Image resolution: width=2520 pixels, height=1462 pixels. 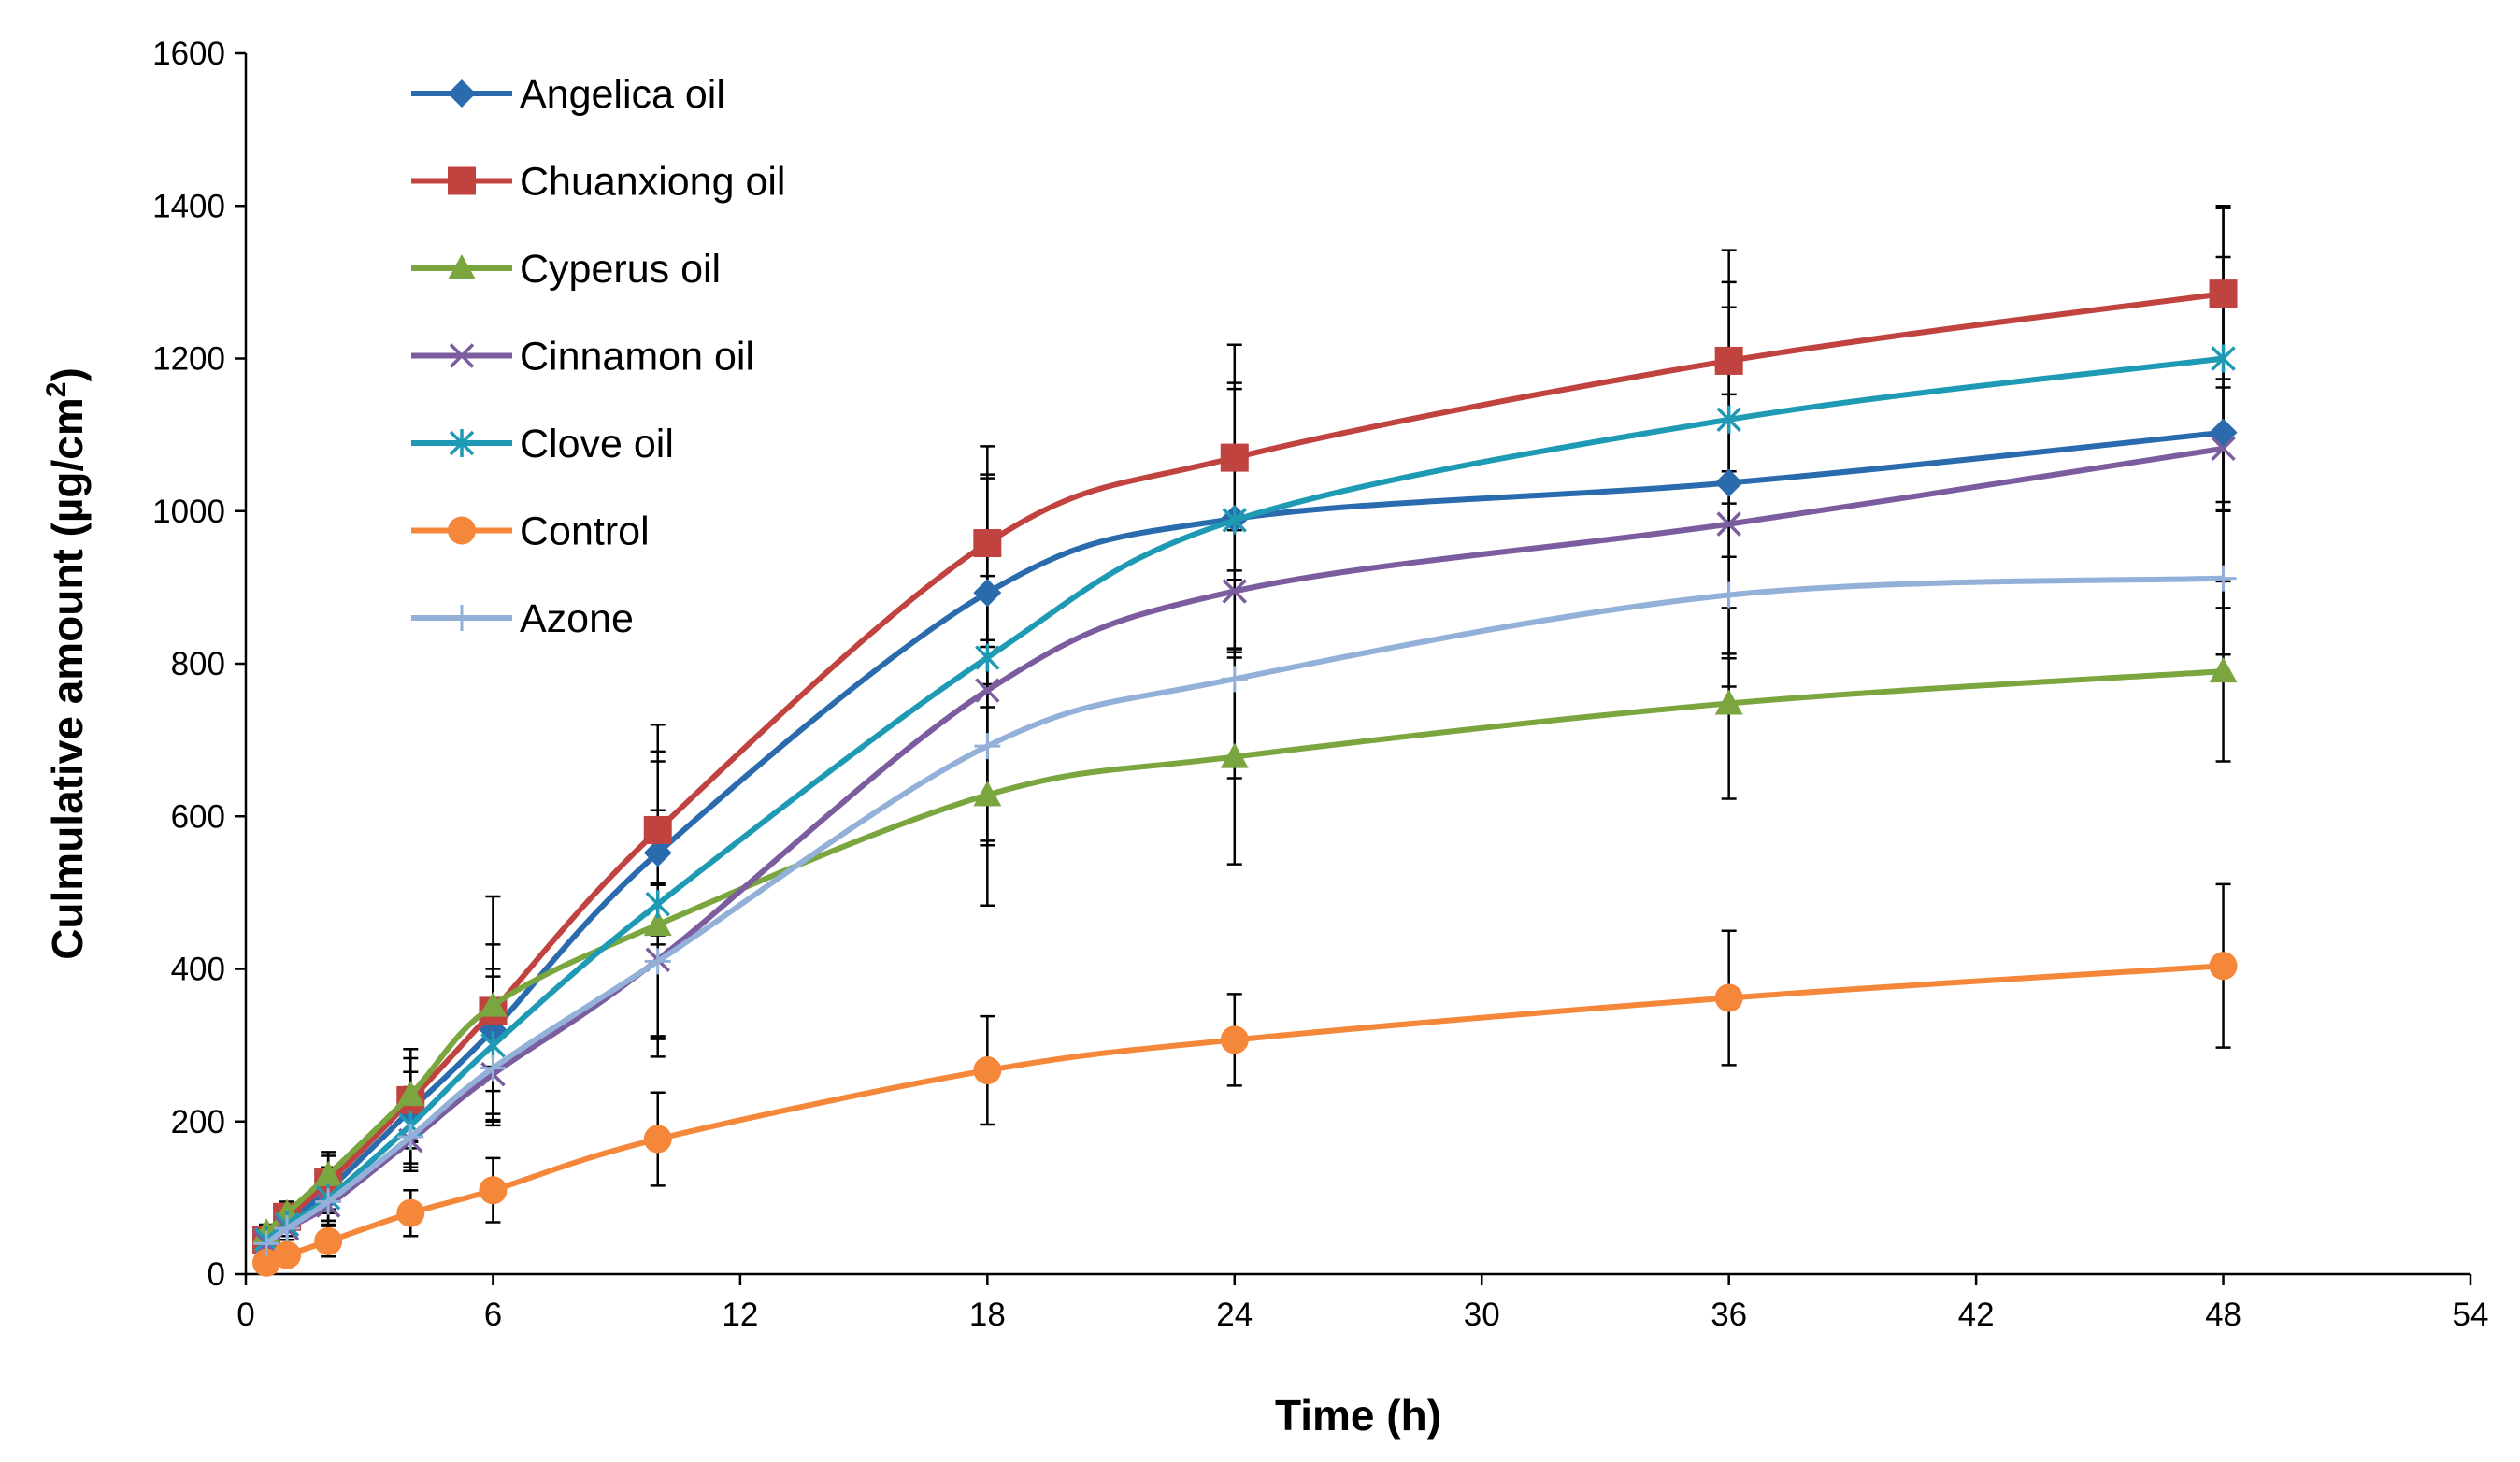 What do you see at coordinates (198, 1122) in the screenshot?
I see `y-tick-label: 200` at bounding box center [198, 1122].